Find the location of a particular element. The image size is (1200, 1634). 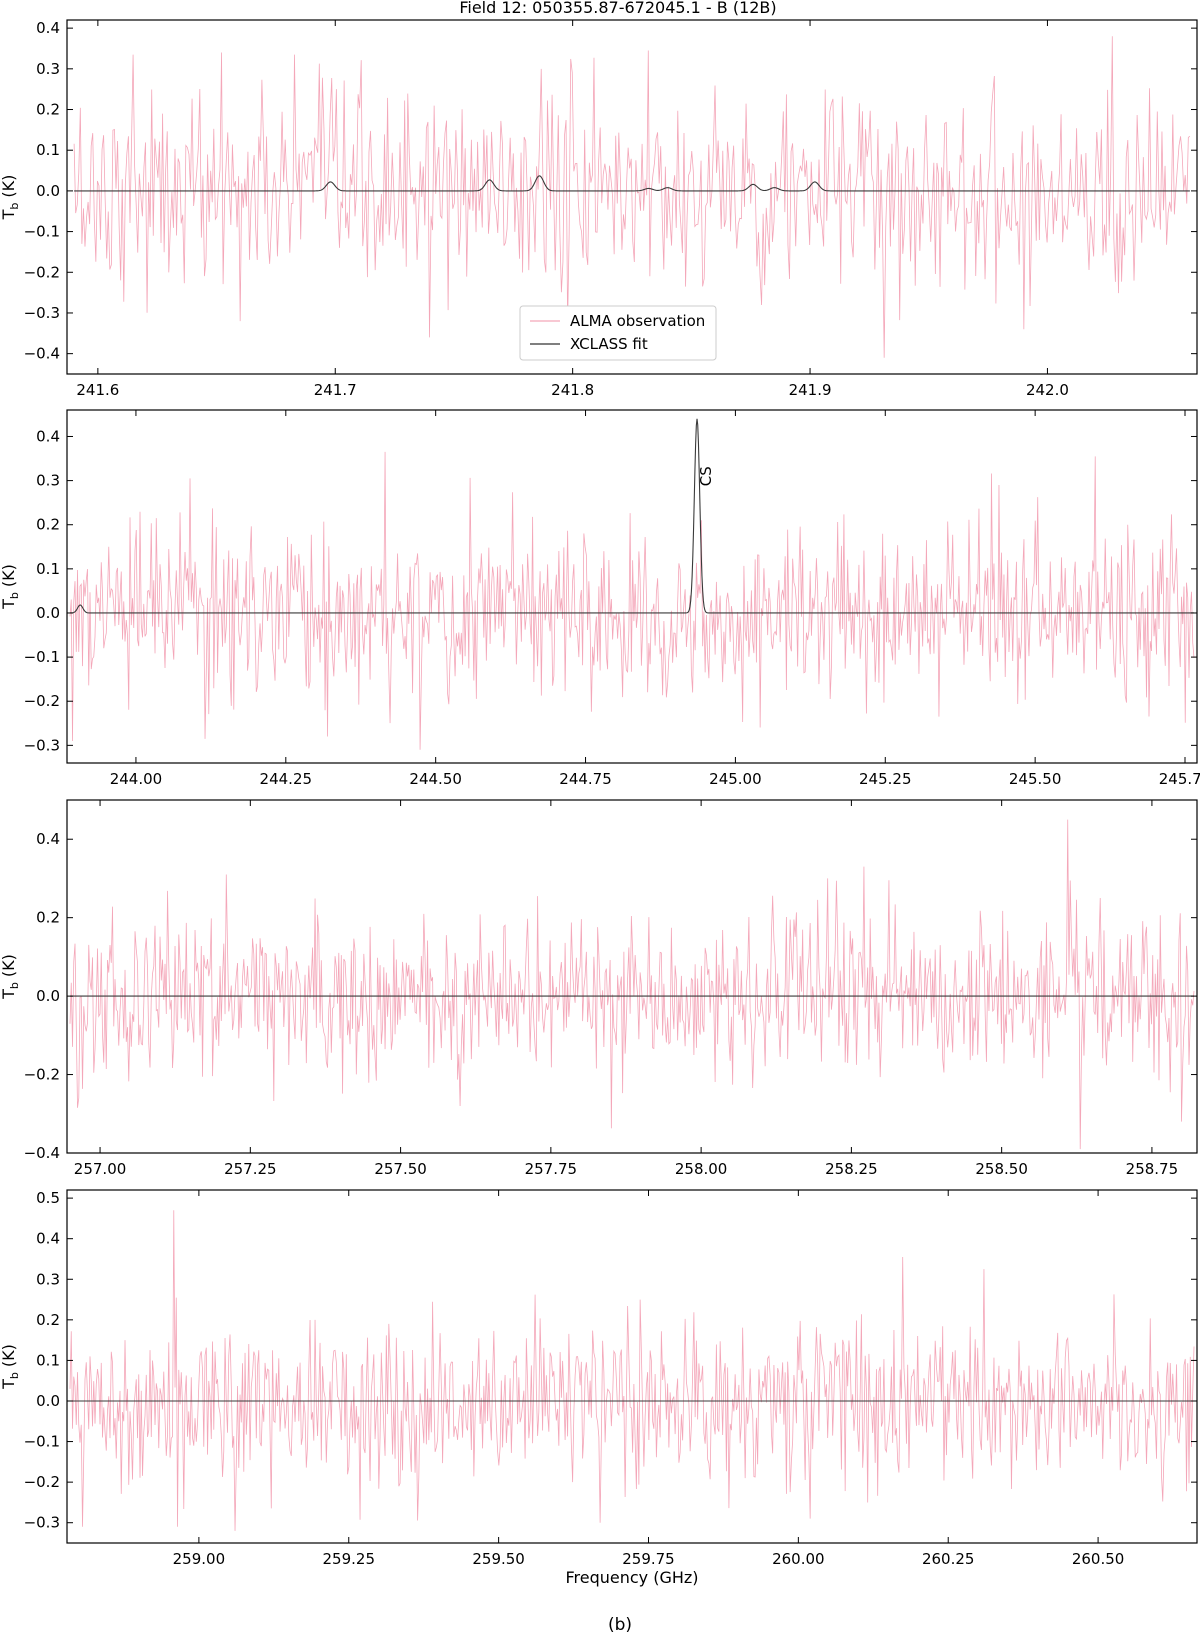

y-tick-label: 0.5 is located at coordinates (48, 1198).